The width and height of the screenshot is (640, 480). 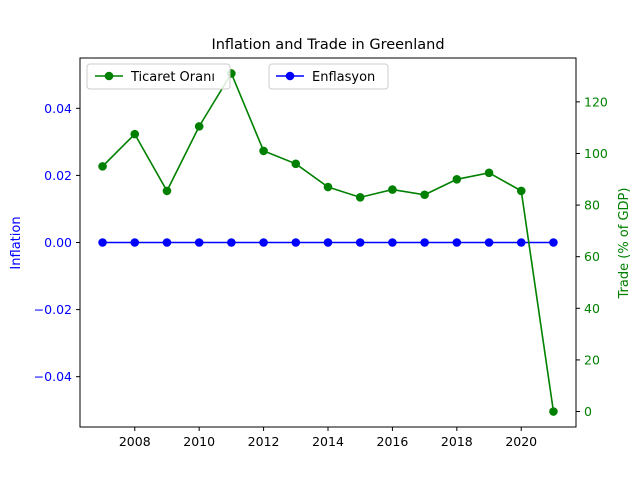 I want to click on y-axis-right: 0 20 40 60 80 100 120, so click(x=592, y=256).